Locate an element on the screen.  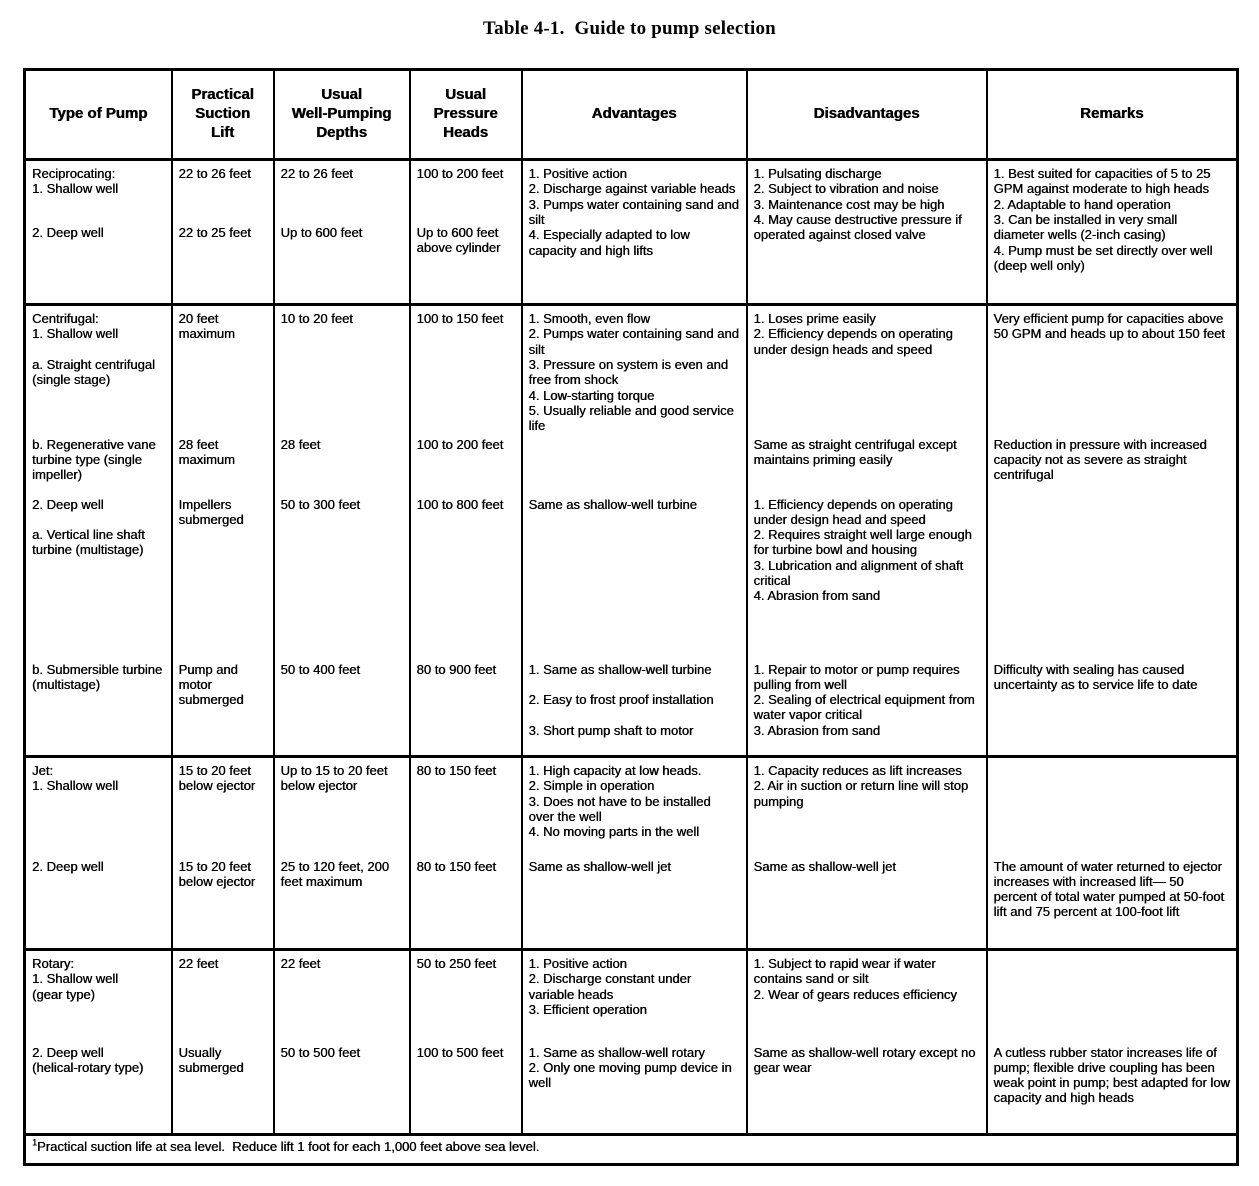
header-remarks: Remarks is located at coordinates (1111, 115).